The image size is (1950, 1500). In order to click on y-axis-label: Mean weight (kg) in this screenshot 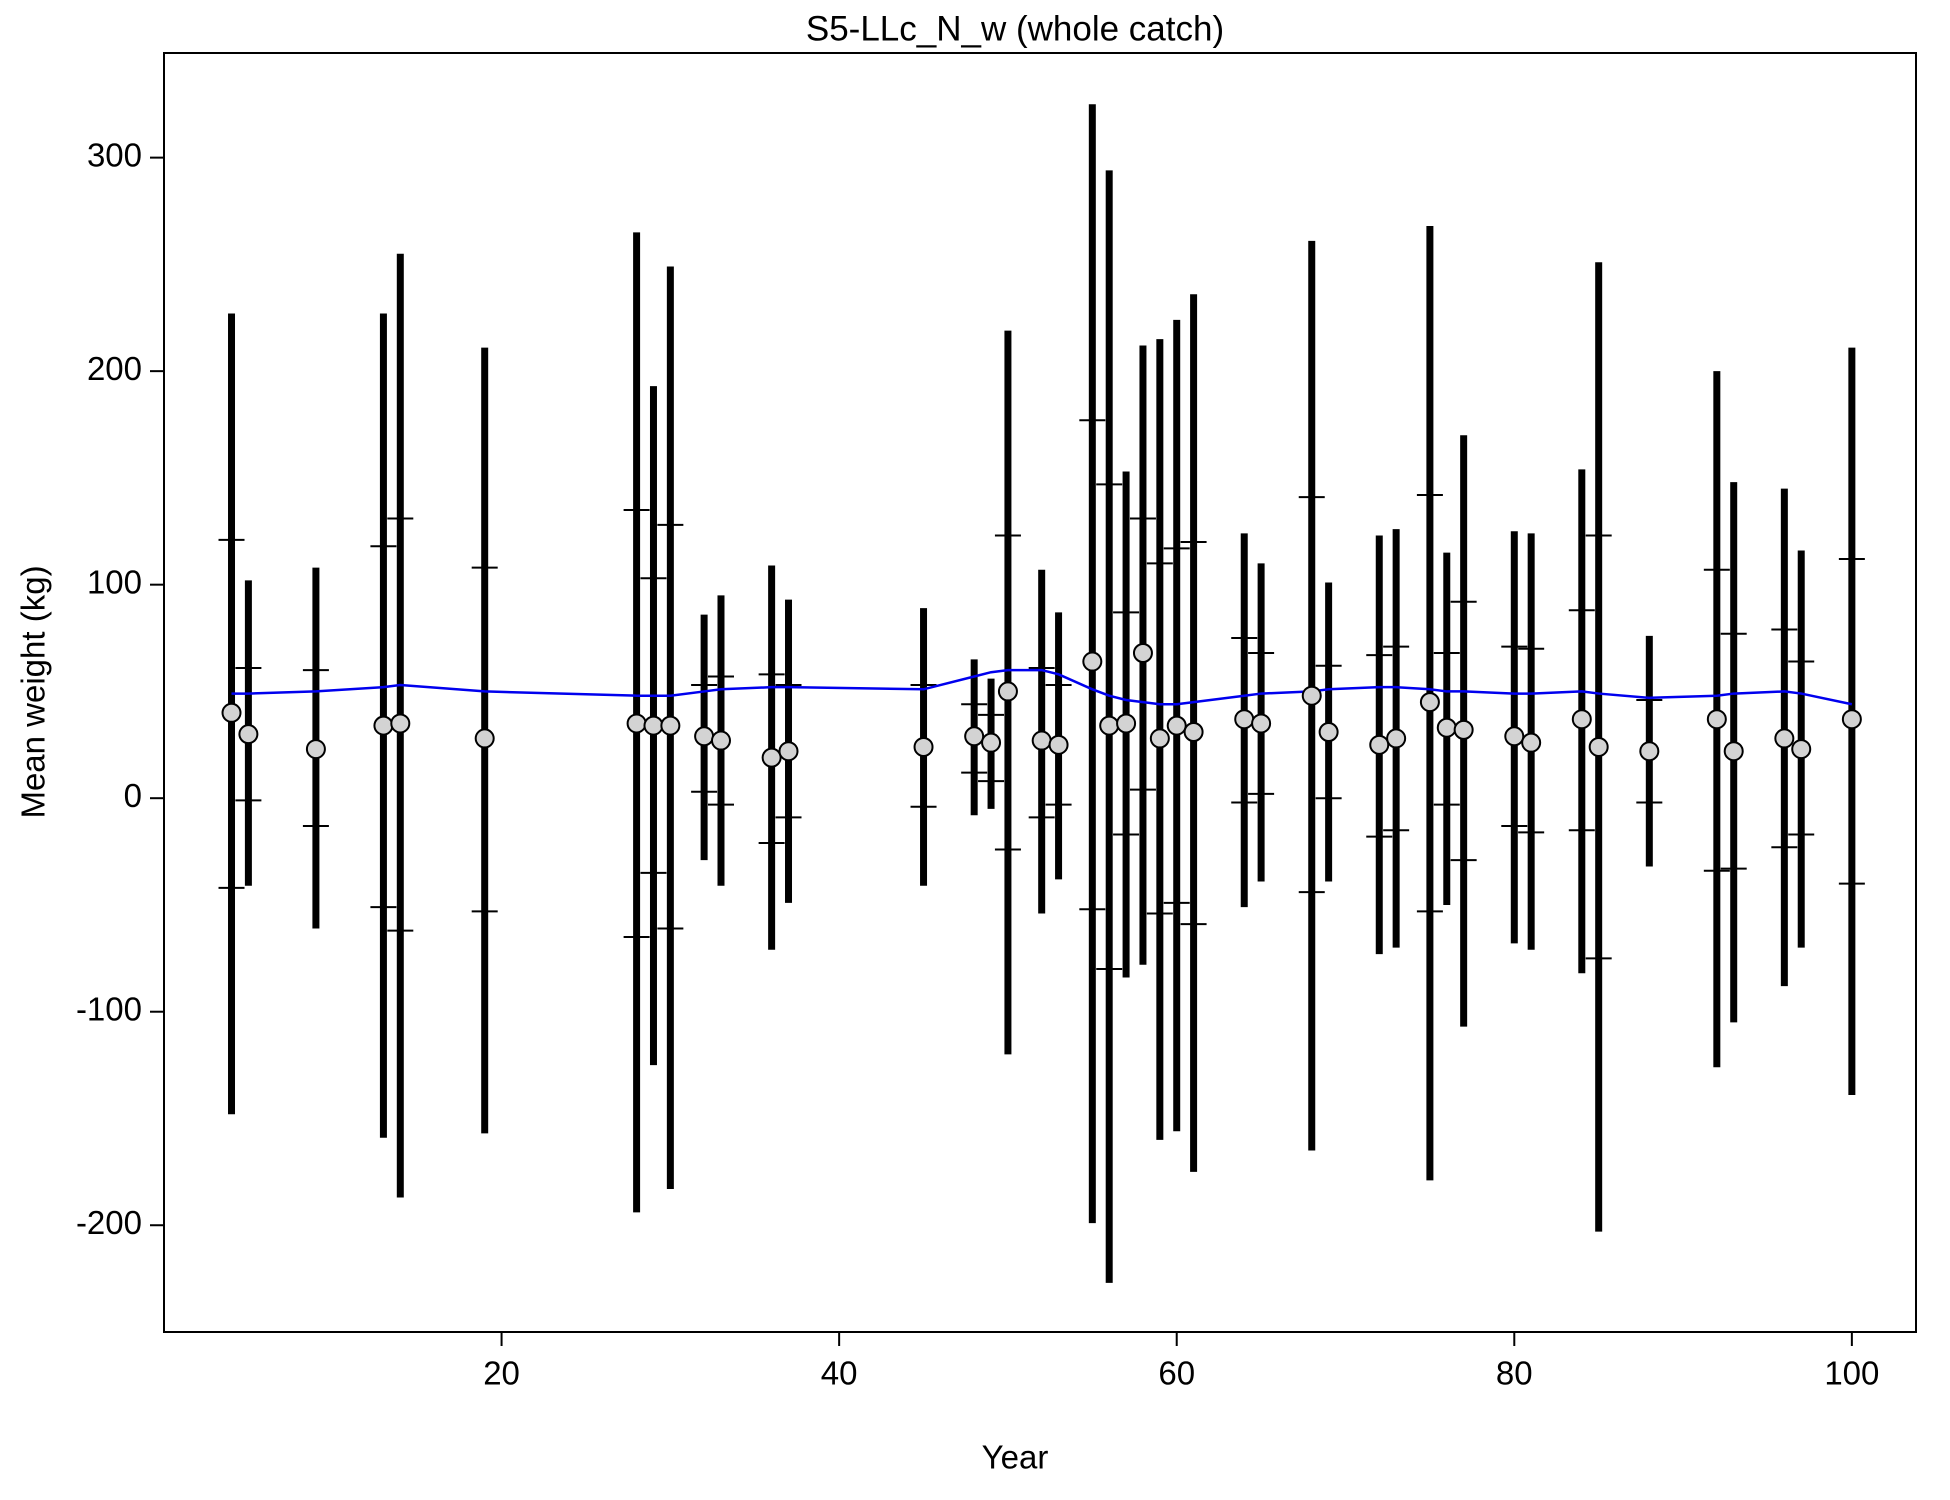, I will do `click(33, 691)`.